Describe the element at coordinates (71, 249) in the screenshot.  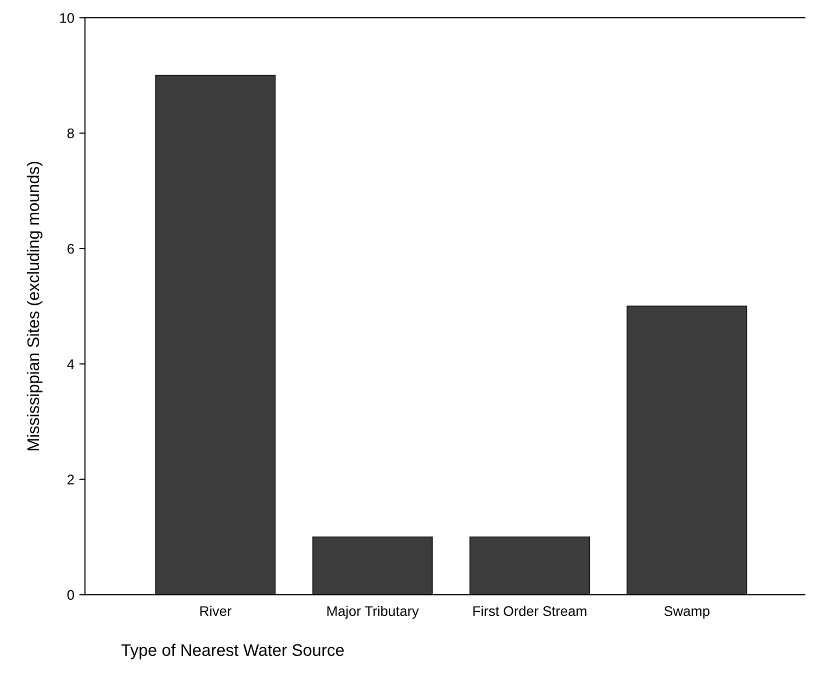
I see `y-tick-label: 6` at that location.